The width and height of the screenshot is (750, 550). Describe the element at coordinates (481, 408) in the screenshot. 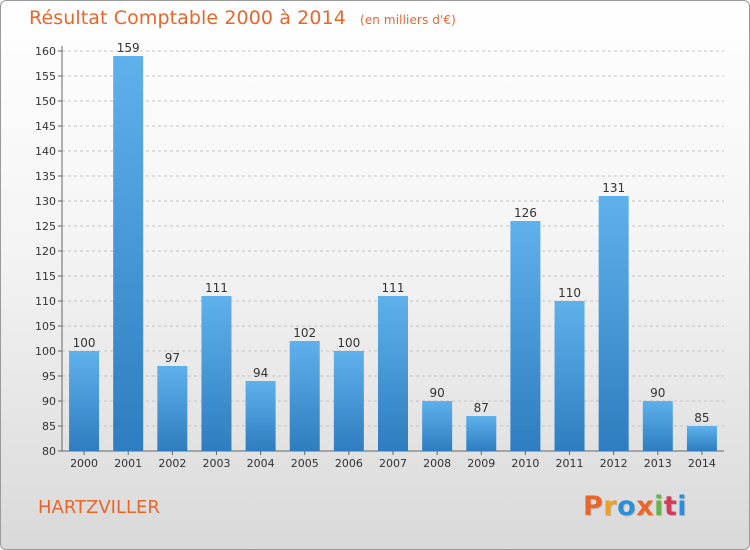

I see `bar-value-label: 87` at that location.